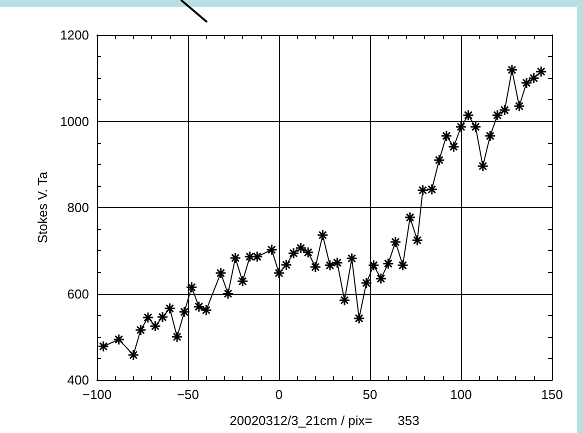 Image resolution: width=583 pixels, height=433 pixels. Describe the element at coordinates (461, 394) in the screenshot. I see `x-tick-label: 100` at that location.